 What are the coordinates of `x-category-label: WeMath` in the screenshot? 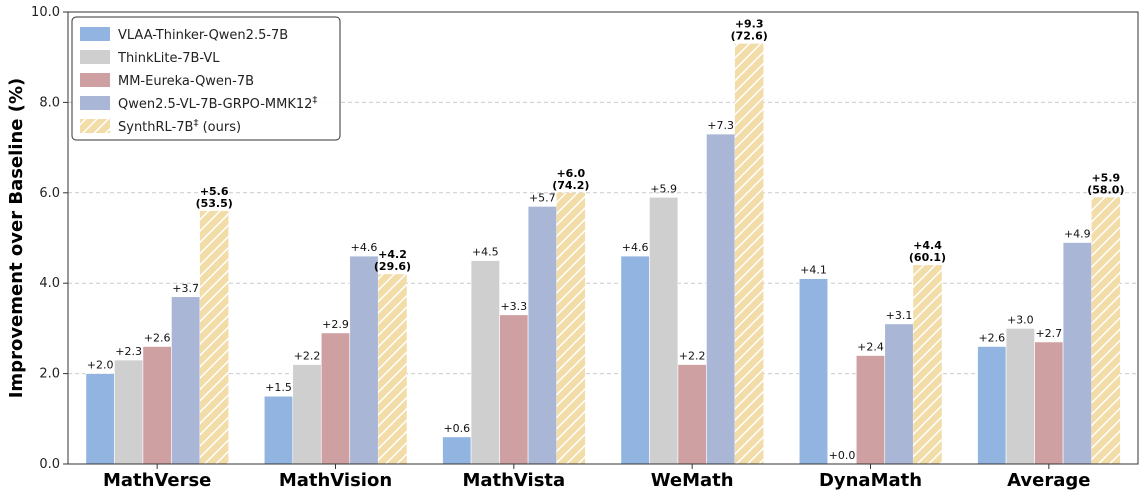 It's located at (692, 480).